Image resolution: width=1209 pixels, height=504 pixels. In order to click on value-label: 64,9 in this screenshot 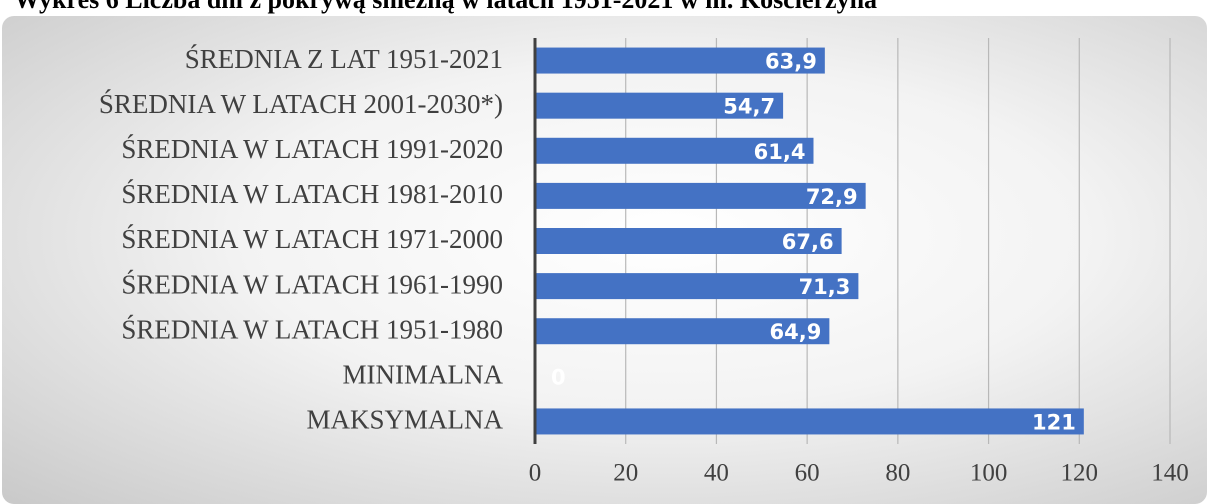, I will do `click(796, 332)`.